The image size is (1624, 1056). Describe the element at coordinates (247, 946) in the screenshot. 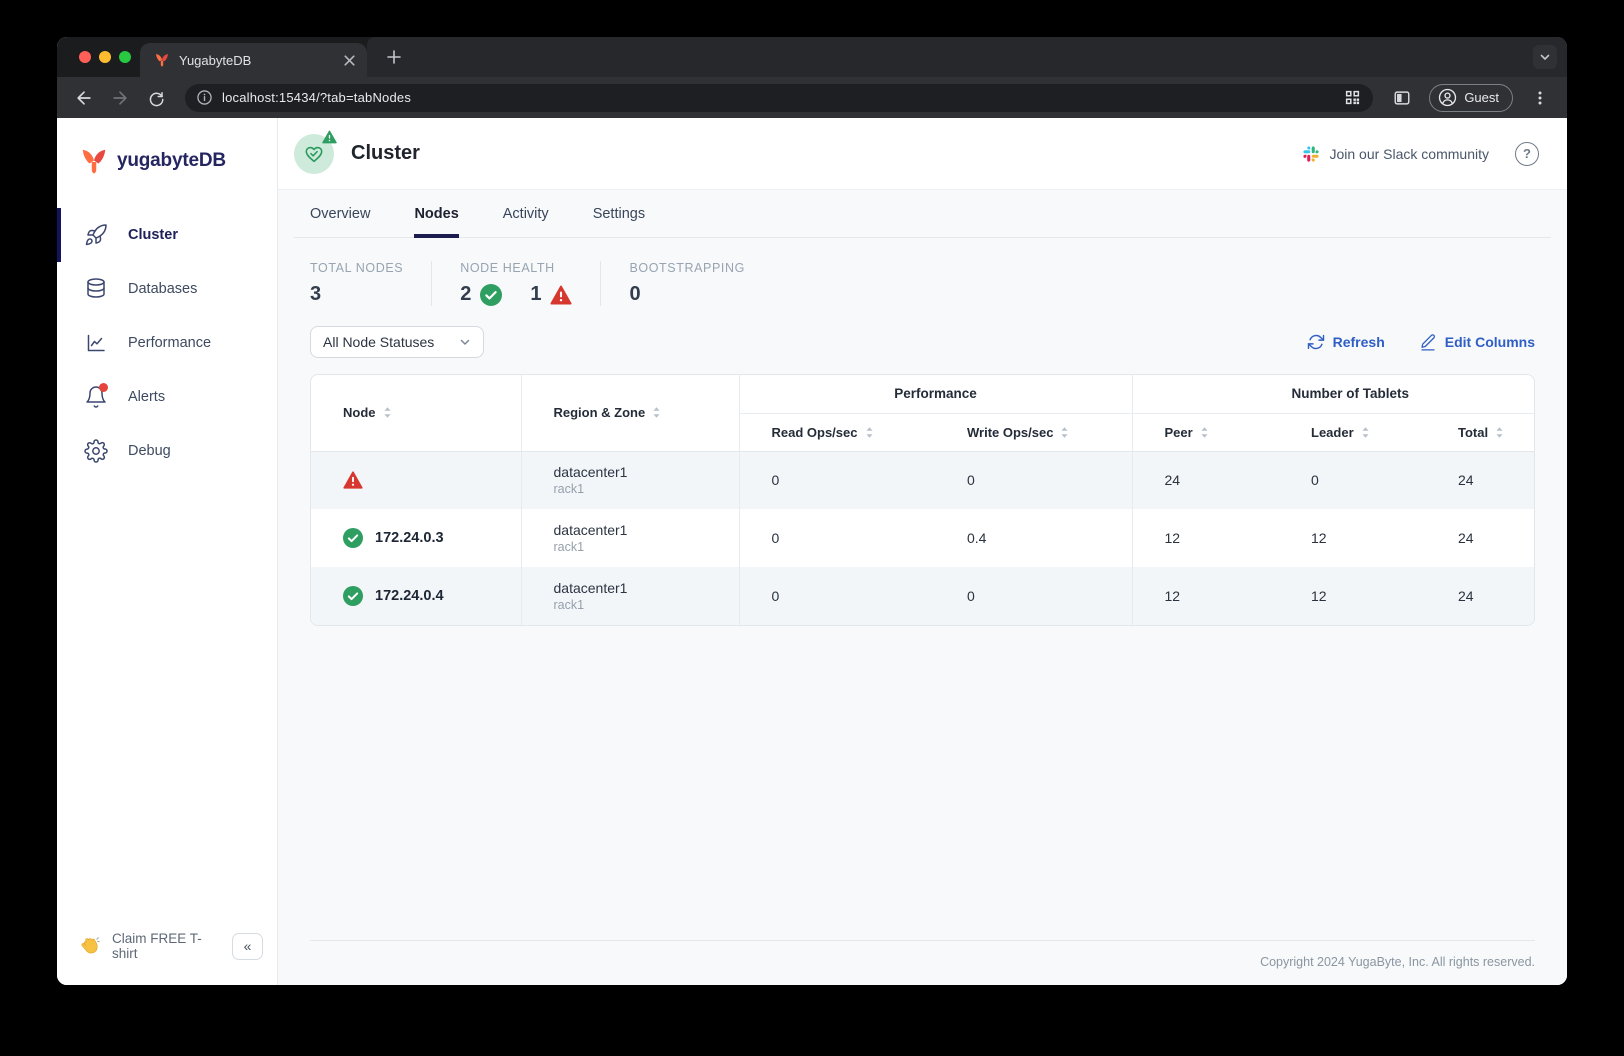

I see `collapse-sidebar-button: «` at that location.